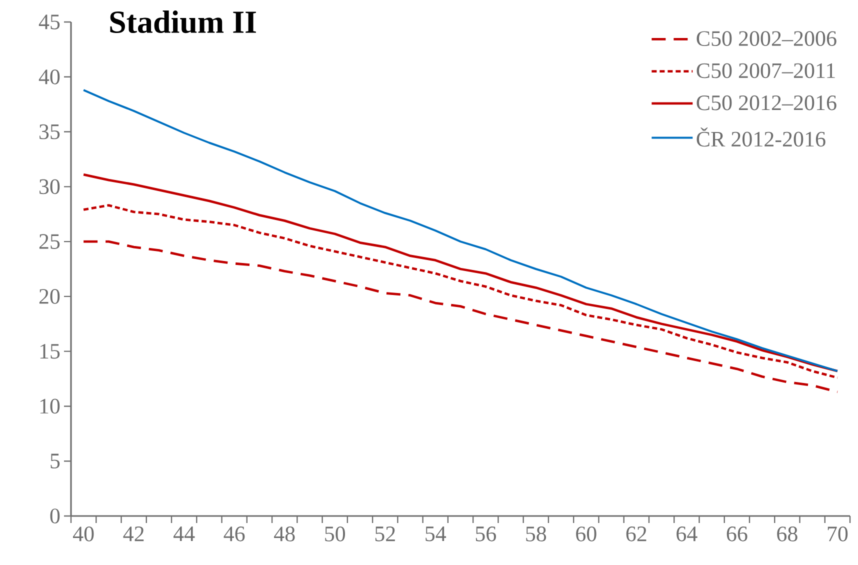  I want to click on y-tick-label: 35, so click(50, 132).